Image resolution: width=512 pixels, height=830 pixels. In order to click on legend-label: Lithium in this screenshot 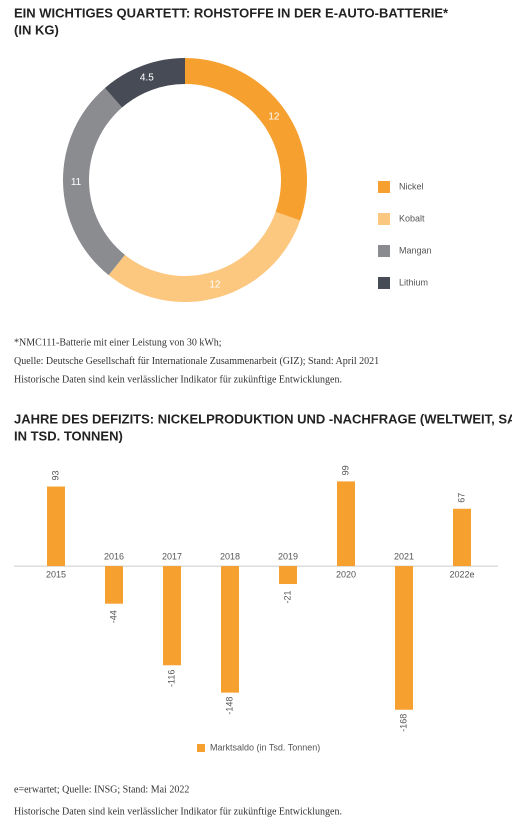, I will do `click(413, 282)`.